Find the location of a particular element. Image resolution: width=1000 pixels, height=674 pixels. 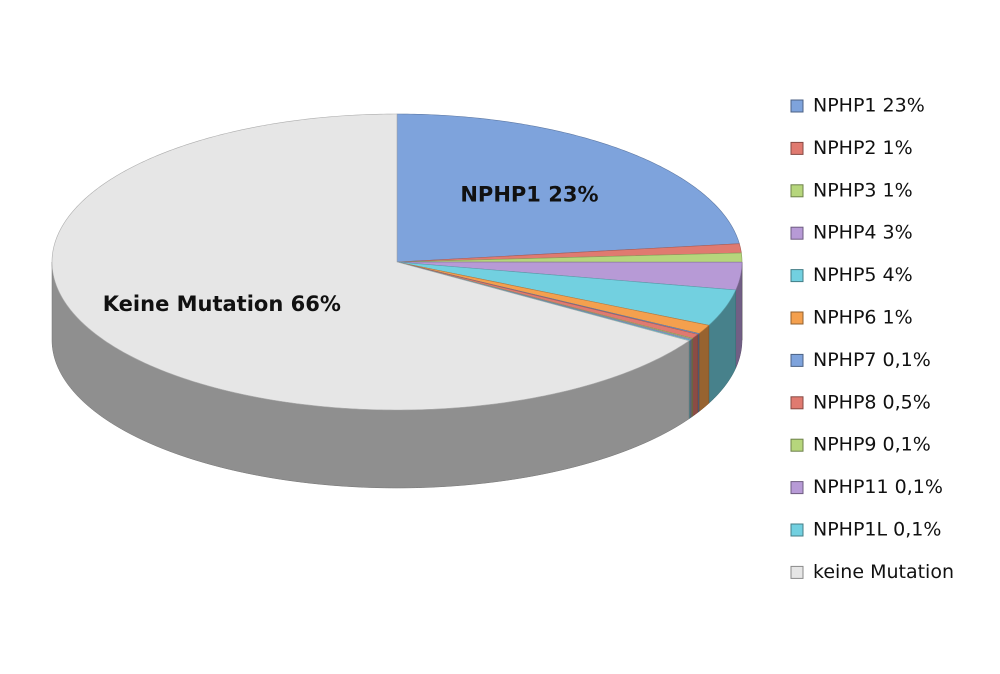

legend-label: NPHP8 0,5% is located at coordinates (872, 402).